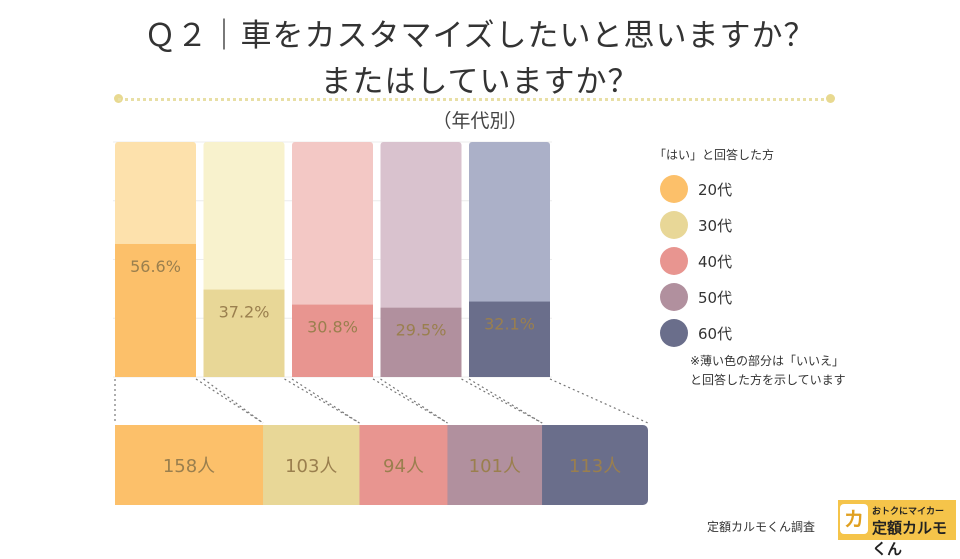  I want to click on chart-title-line1: Ｑ２｜車をカスタマイズしたいと思いますか？, so click(480, 36).